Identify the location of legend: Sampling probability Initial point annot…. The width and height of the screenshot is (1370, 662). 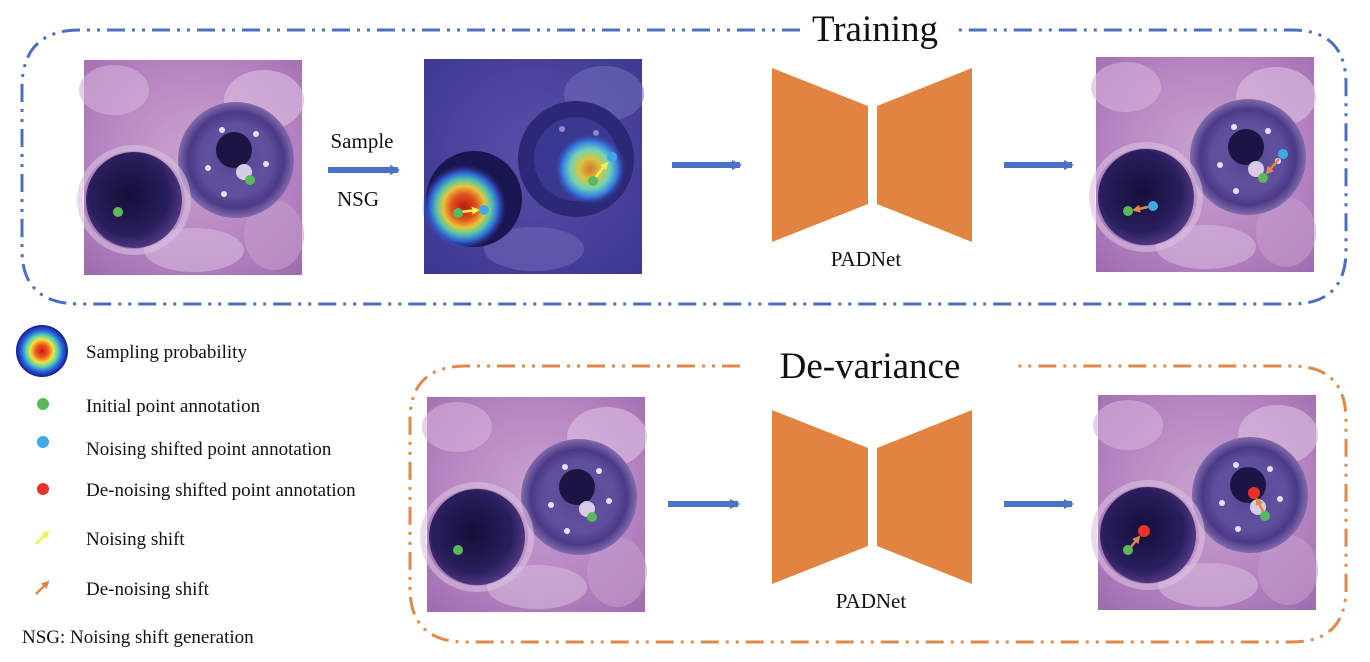
(186, 486).